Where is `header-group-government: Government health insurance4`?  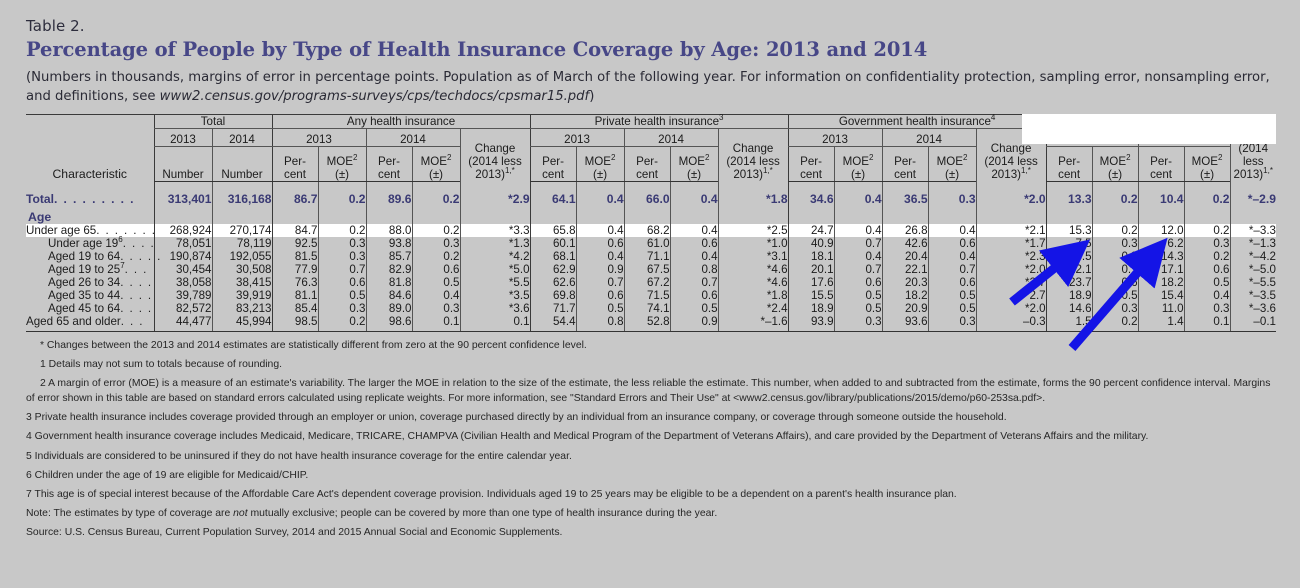 header-group-government: Government health insurance4 is located at coordinates (917, 121).